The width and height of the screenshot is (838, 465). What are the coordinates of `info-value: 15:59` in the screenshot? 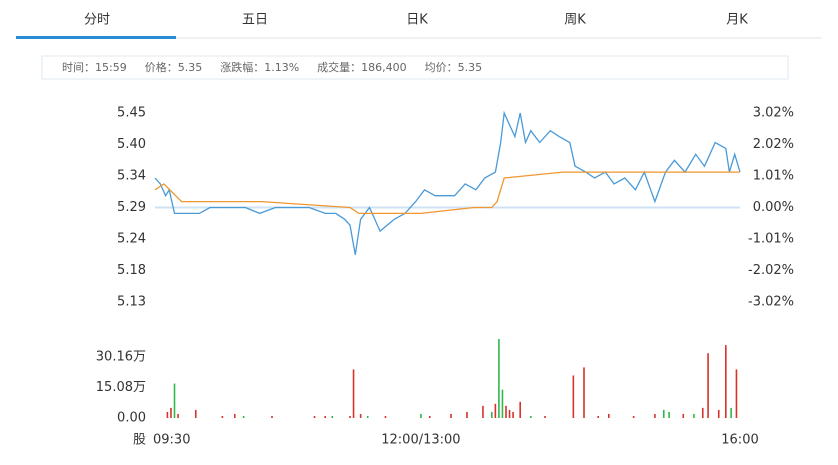 It's located at (111, 67).